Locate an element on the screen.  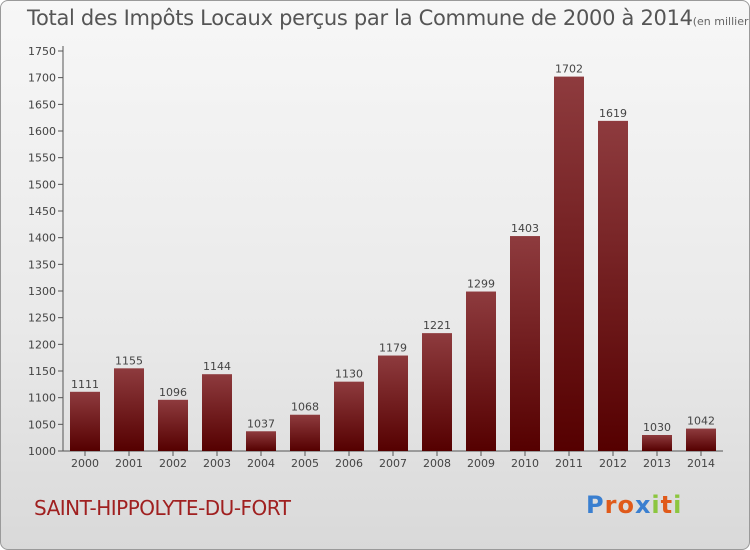
x-tick-label: 2005 is located at coordinates (305, 463).